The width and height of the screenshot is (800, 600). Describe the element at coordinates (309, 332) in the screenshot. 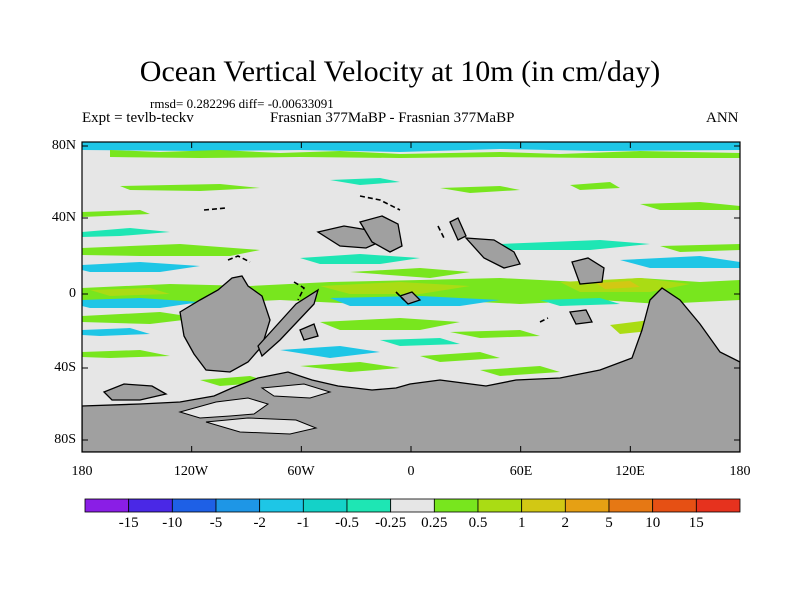

I see `land-arc-b` at that location.